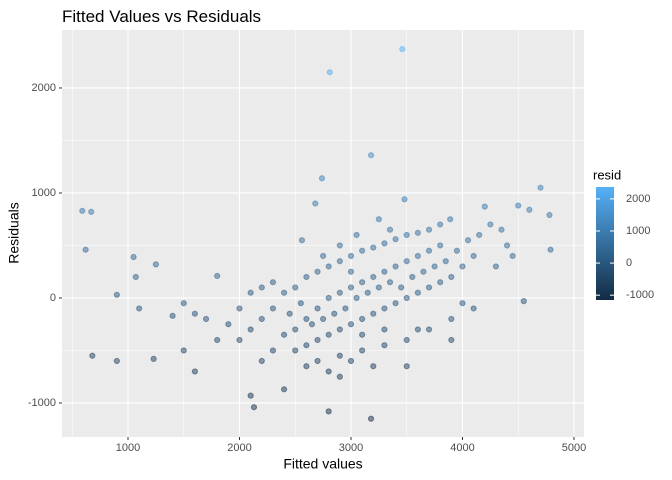 The width and height of the screenshot is (672, 480). What do you see at coordinates (128, 448) in the screenshot?
I see `x-tick-label: 1000` at bounding box center [128, 448].